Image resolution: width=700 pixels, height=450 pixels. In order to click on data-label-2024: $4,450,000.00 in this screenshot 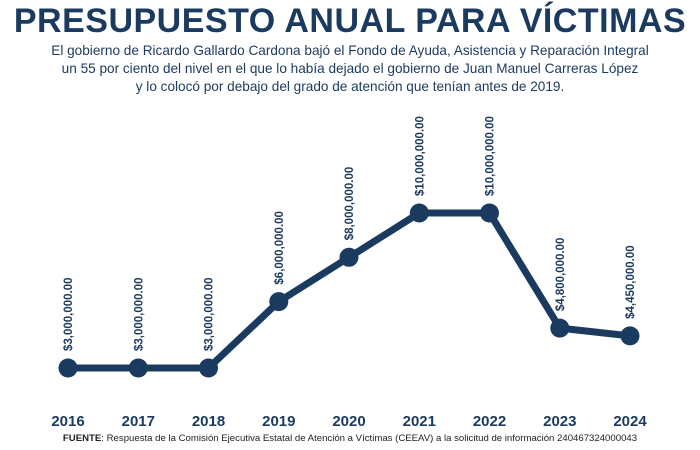, I will do `click(631, 282)`.